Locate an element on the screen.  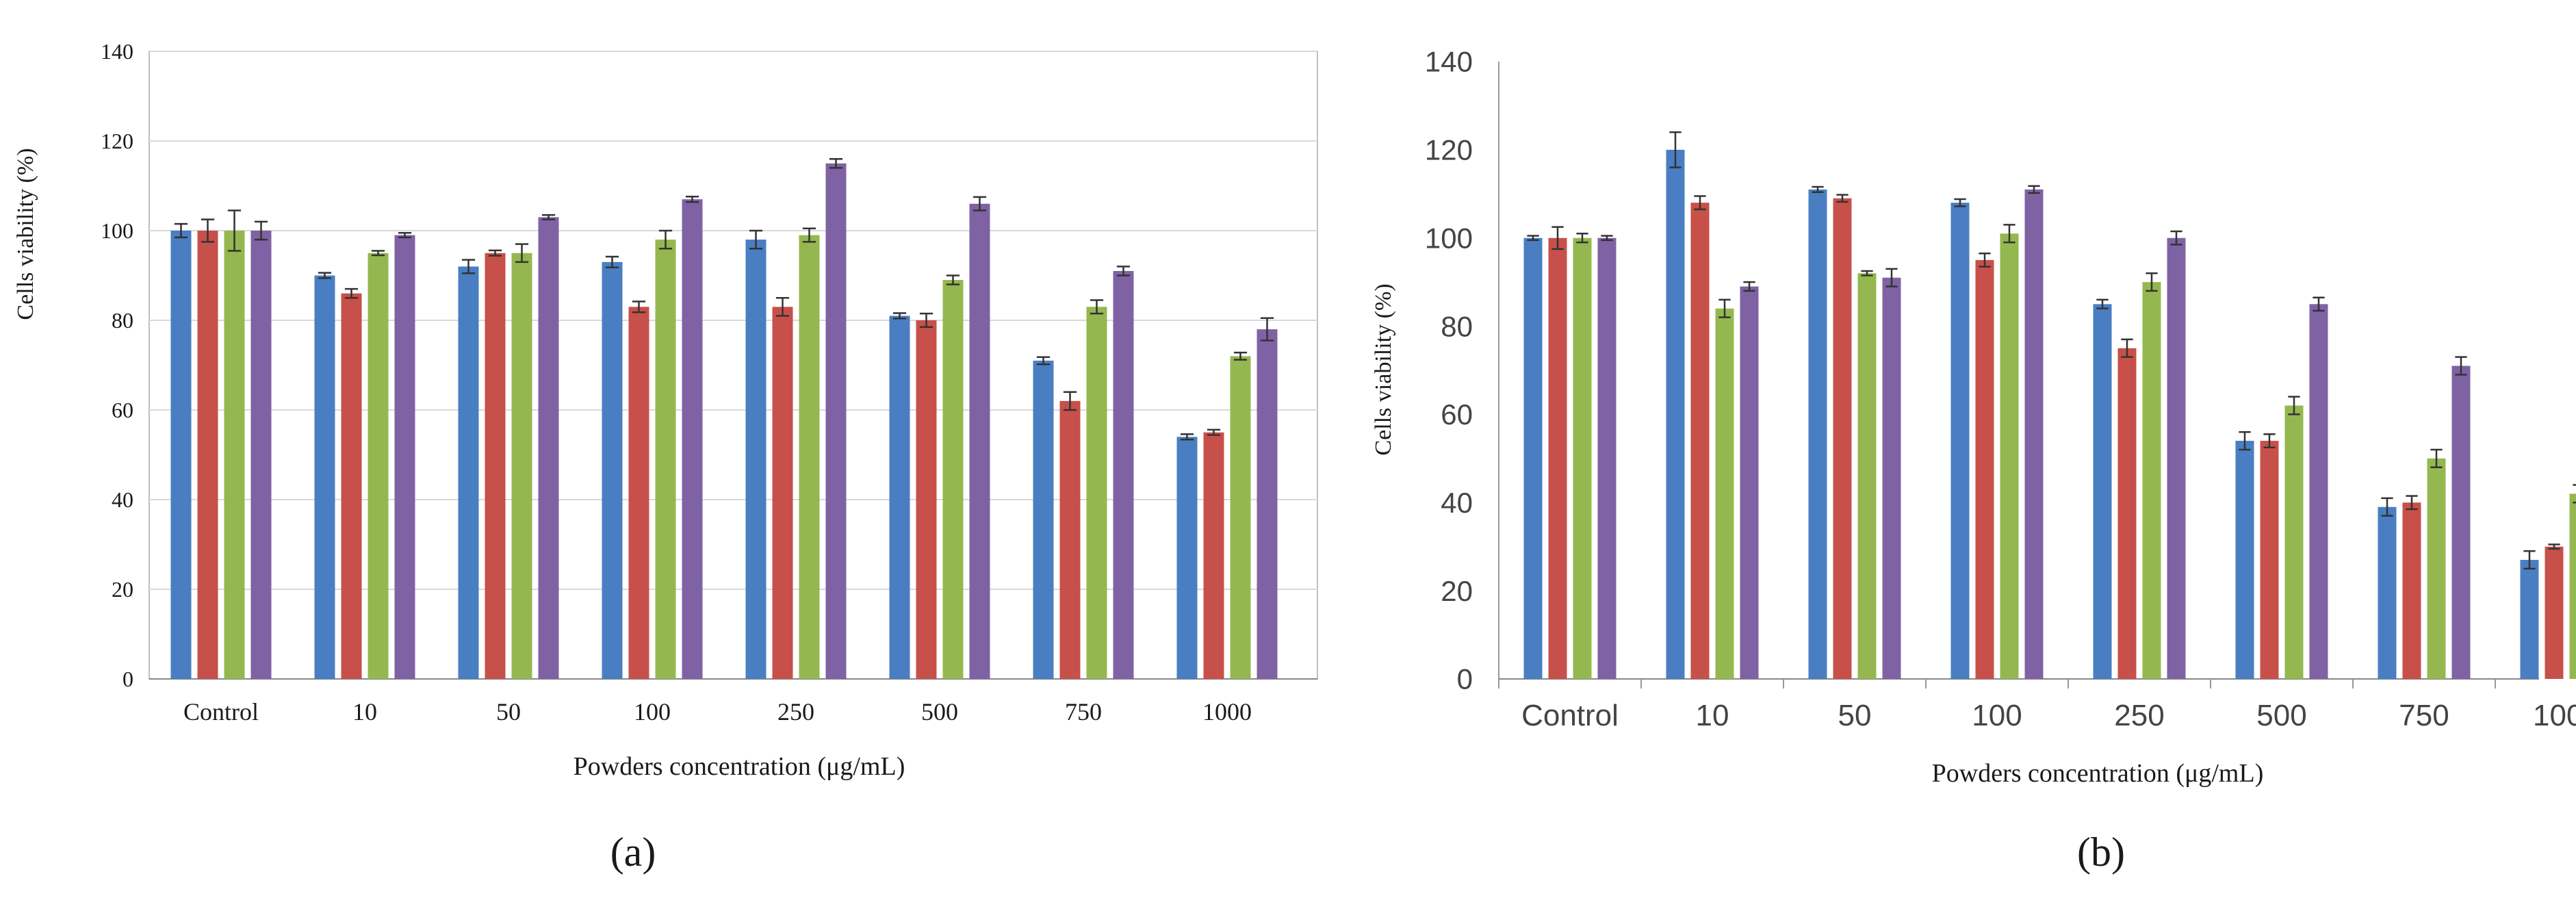
bar-b-1000-s1 is located at coordinates (2529, 619).